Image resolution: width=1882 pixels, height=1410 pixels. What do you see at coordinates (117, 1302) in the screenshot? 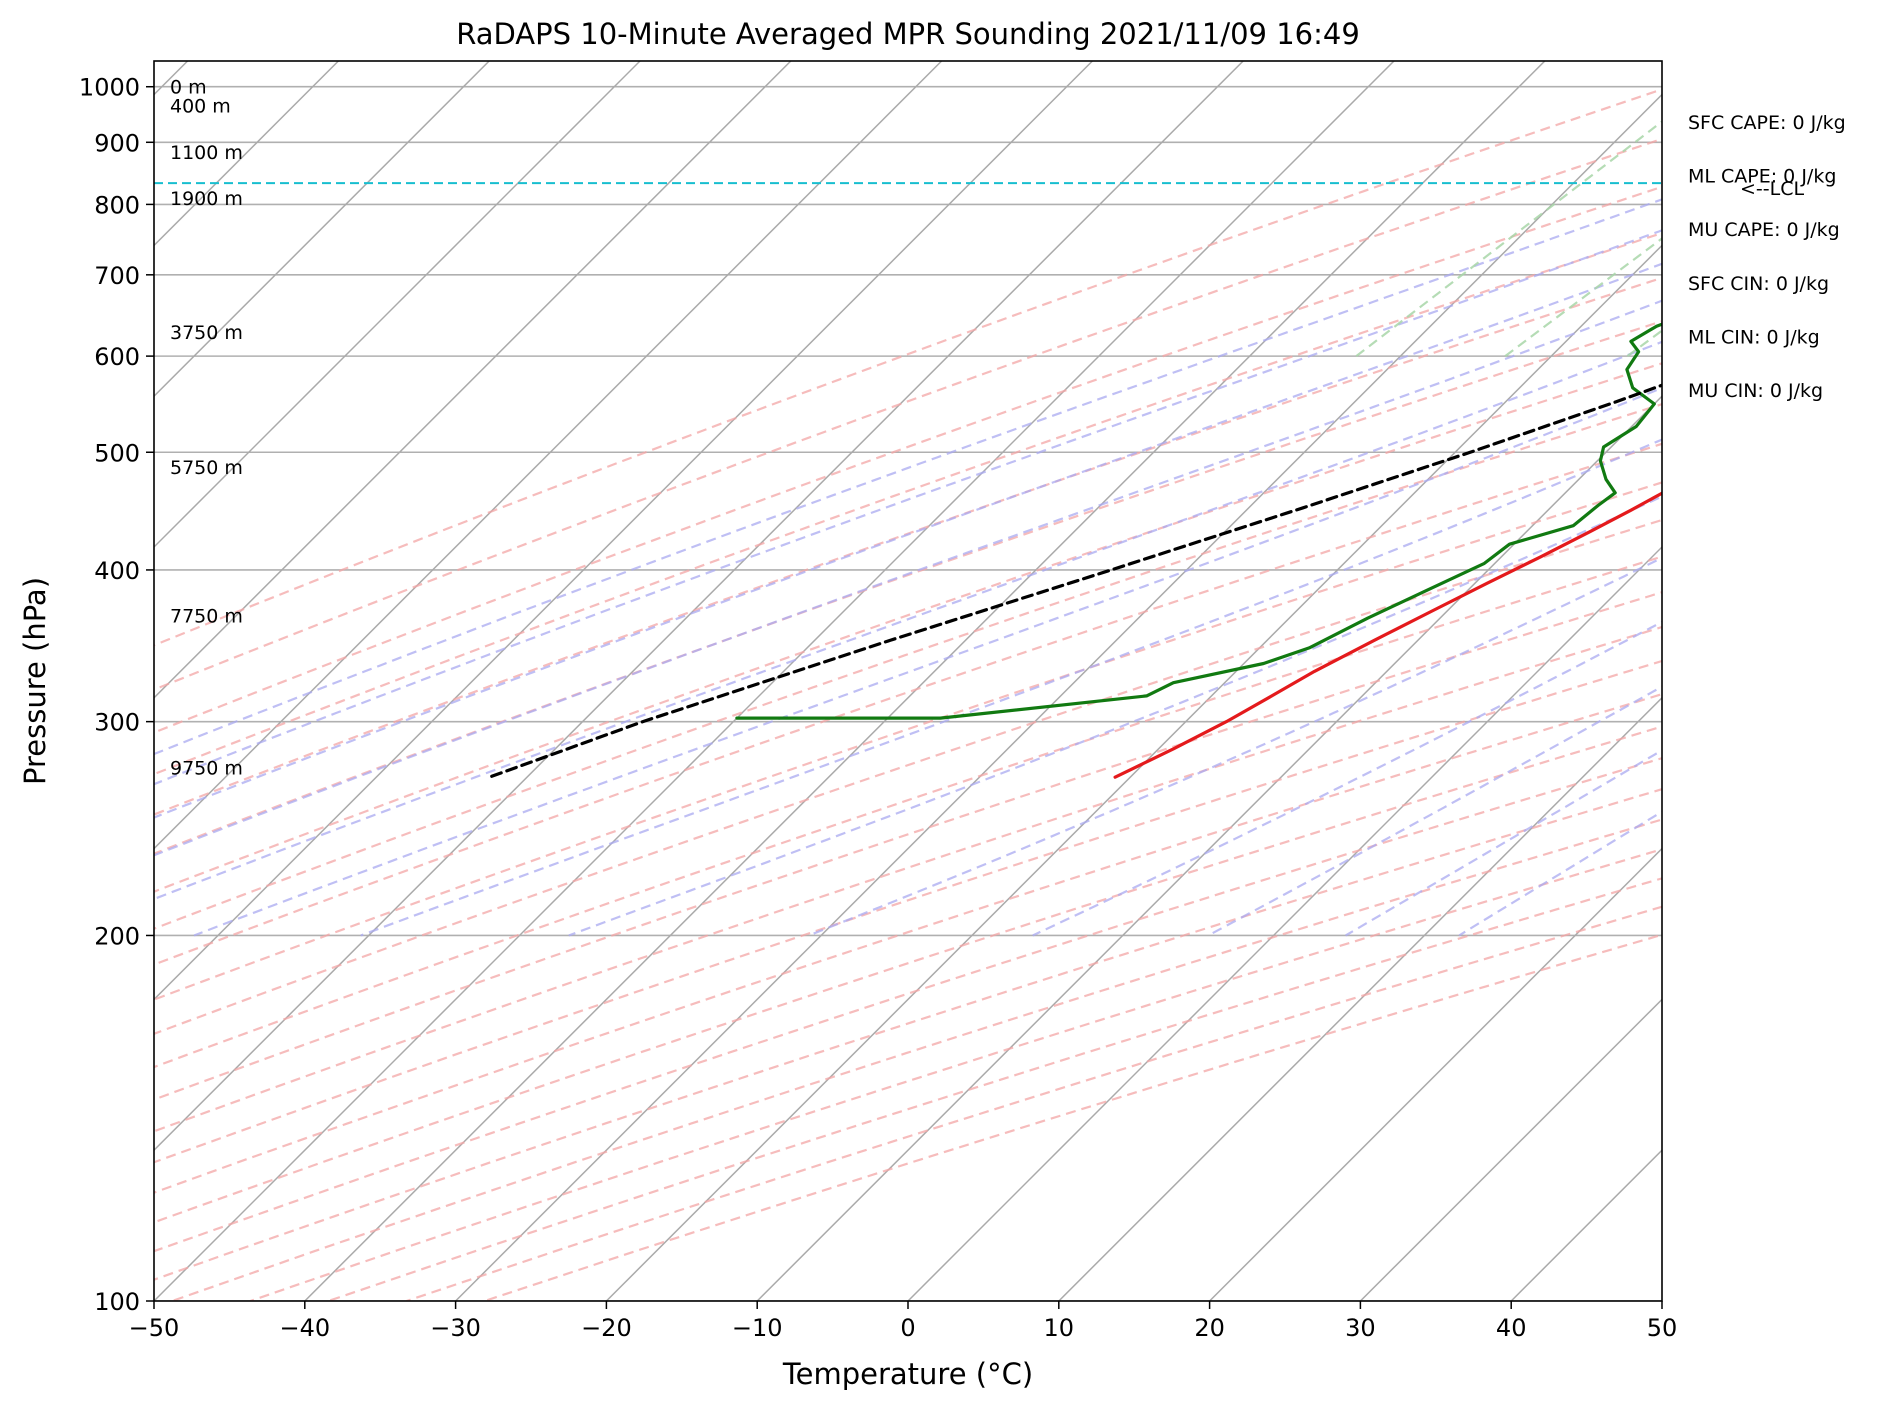
I see `y-tick-label: 100` at bounding box center [117, 1302].